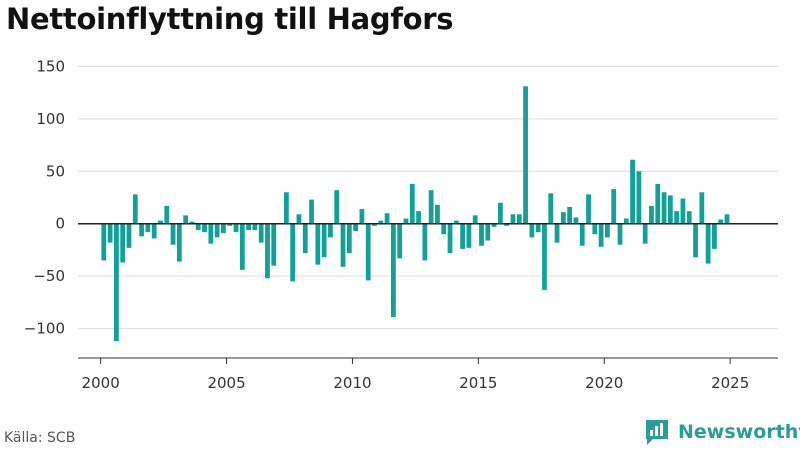  I want to click on y-tick-label: −100, so click(44, 329).